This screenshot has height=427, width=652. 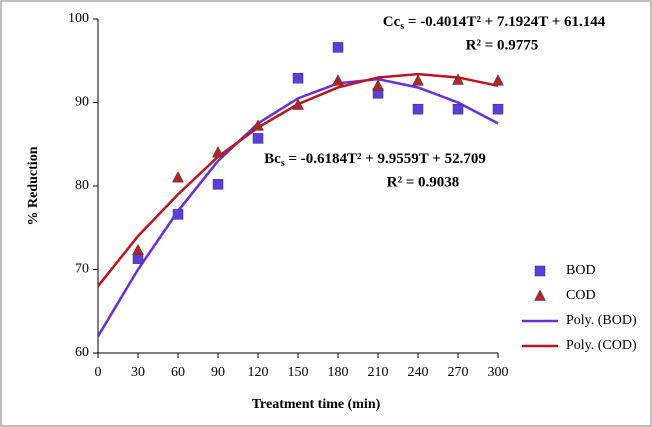 I want to click on x-tick-label: 210, so click(x=378, y=372).